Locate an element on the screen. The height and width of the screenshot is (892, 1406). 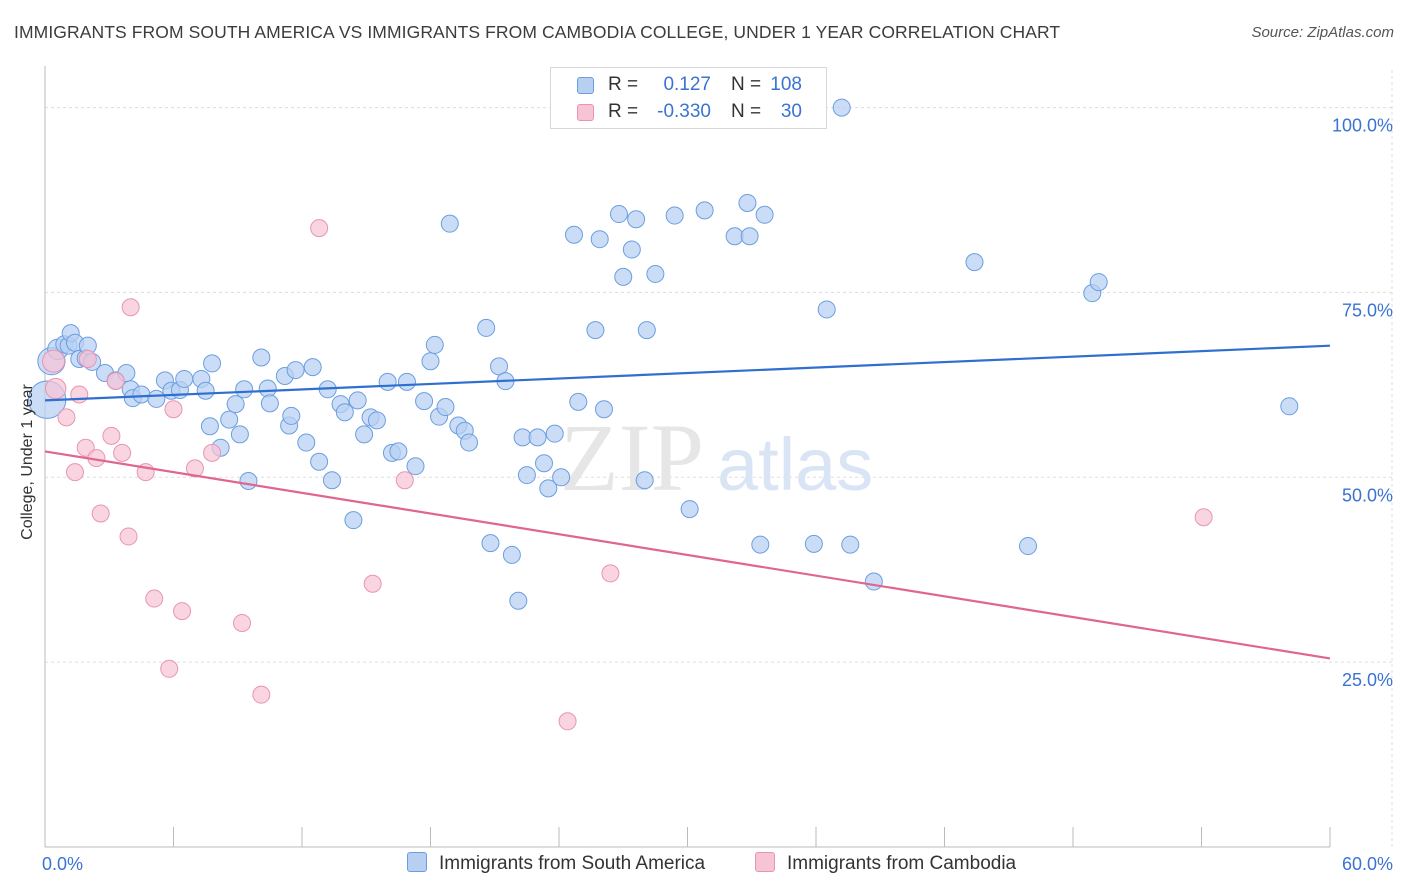
legend-row-cambodia: R = -0.330 N = 30 is located at coordinates (688, 114).